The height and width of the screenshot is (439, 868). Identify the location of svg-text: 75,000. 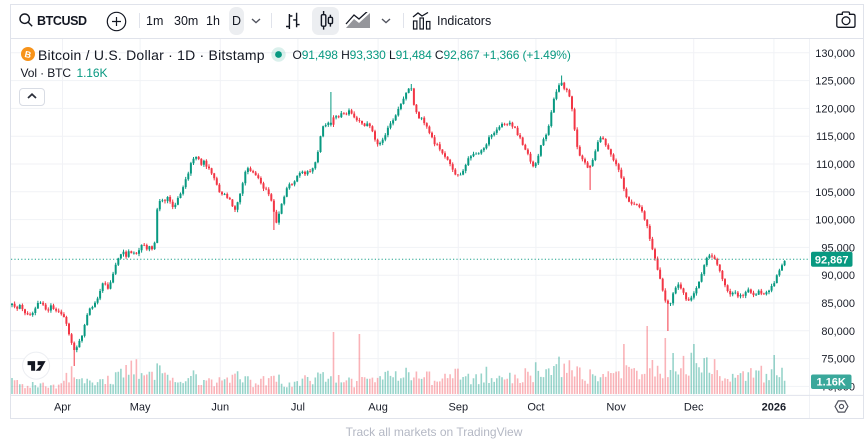
(838, 360).